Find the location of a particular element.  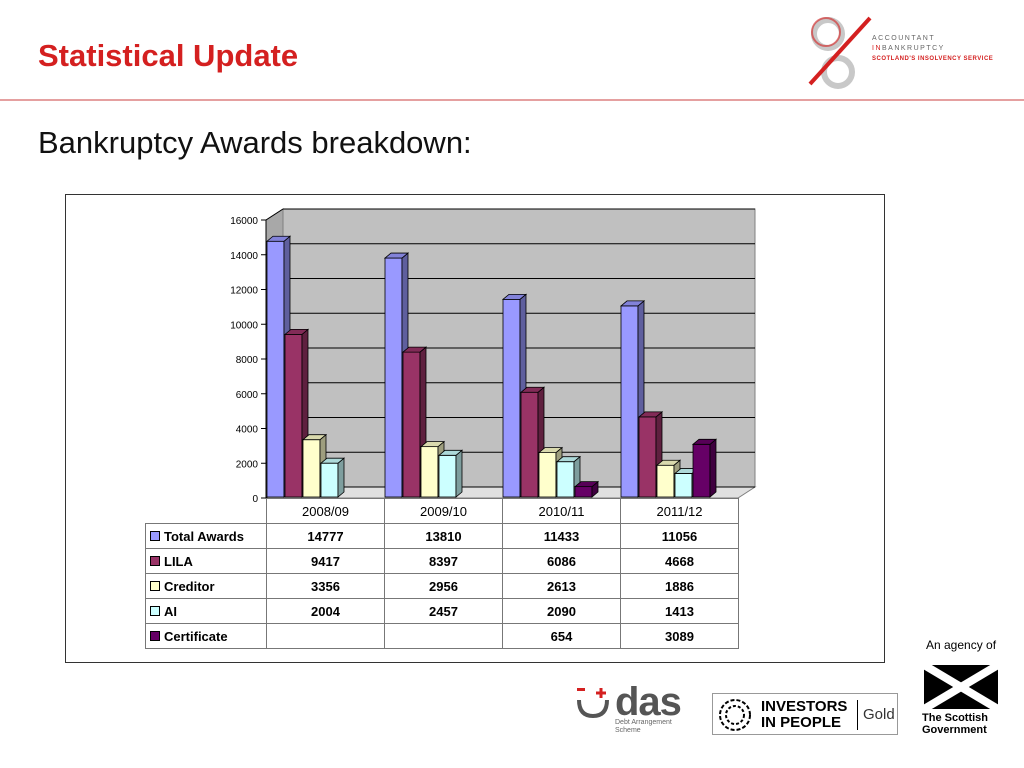

gov-line2: Government is located at coordinates (954, 730).